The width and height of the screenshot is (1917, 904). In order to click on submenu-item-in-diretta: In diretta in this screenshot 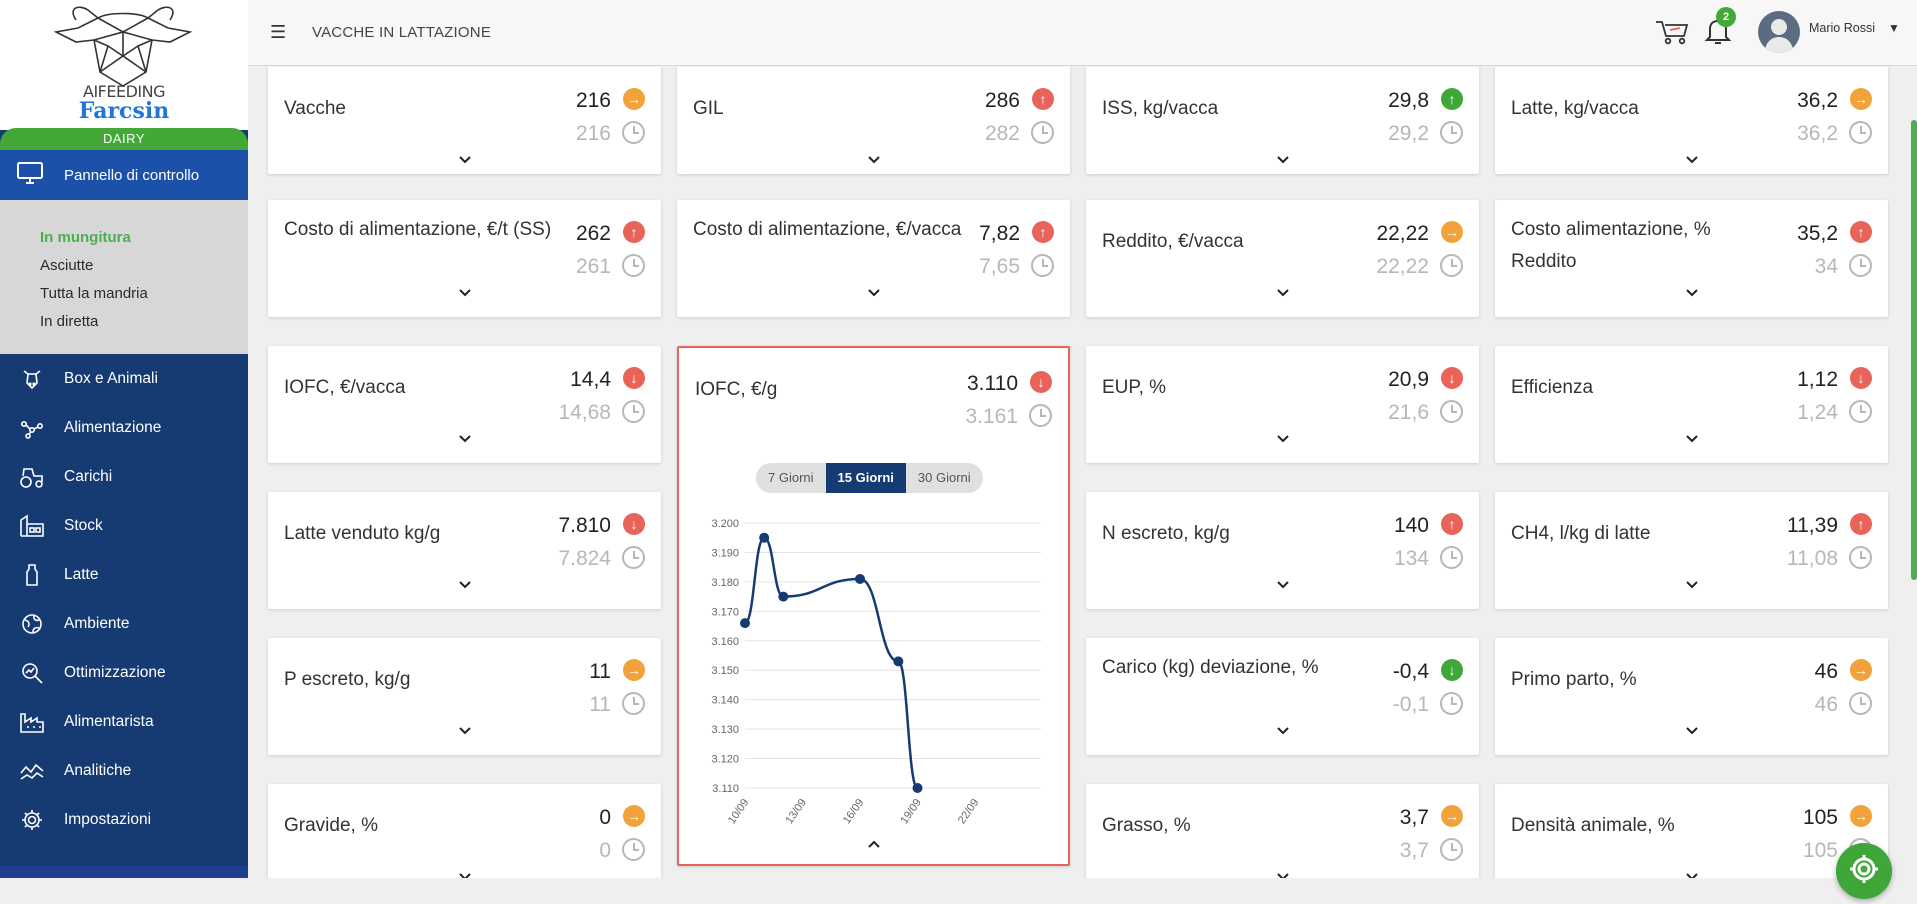, I will do `click(69, 321)`.